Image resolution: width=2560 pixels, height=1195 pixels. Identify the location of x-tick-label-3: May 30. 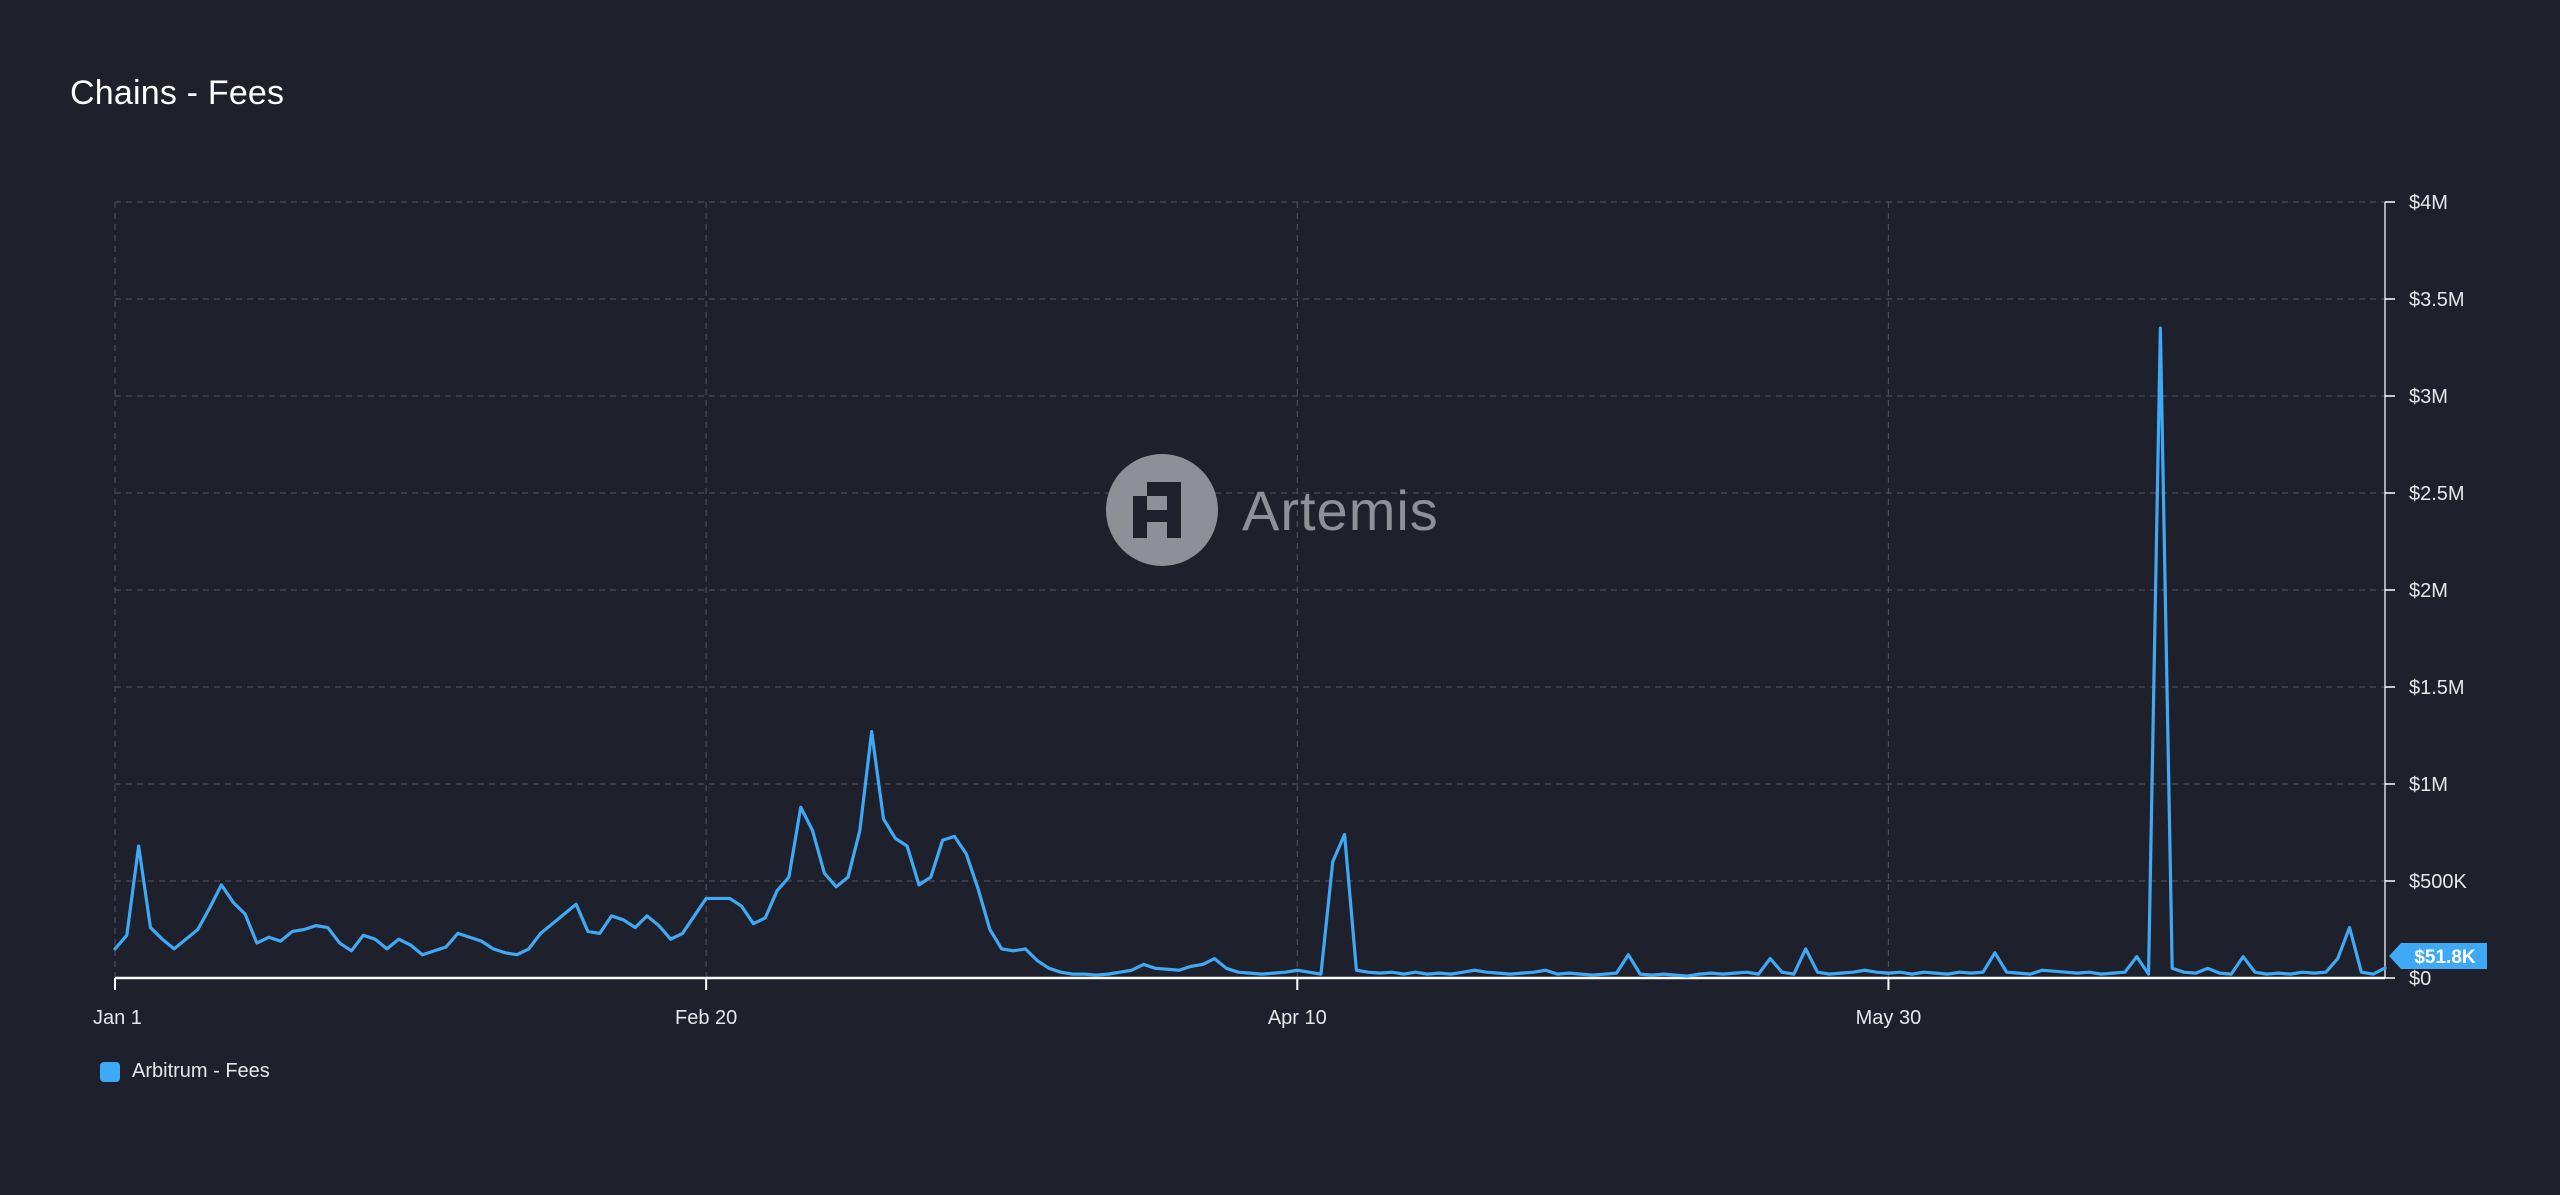
(1889, 1018).